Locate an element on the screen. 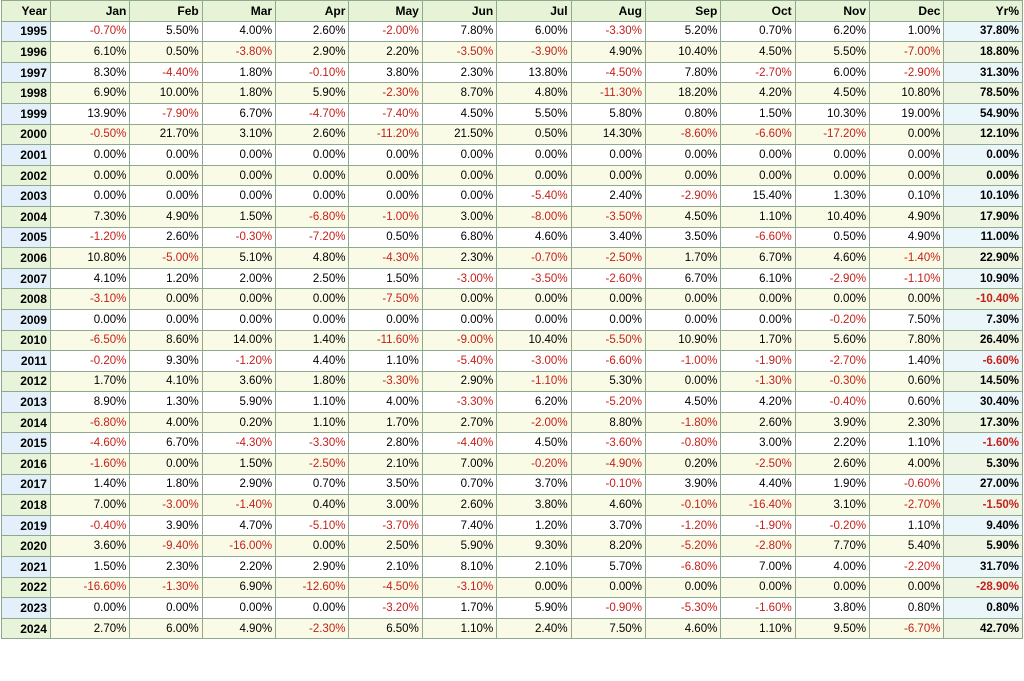 The width and height of the screenshot is (1024, 681). monthly-return-cell: 2.30% is located at coordinates (907, 422).